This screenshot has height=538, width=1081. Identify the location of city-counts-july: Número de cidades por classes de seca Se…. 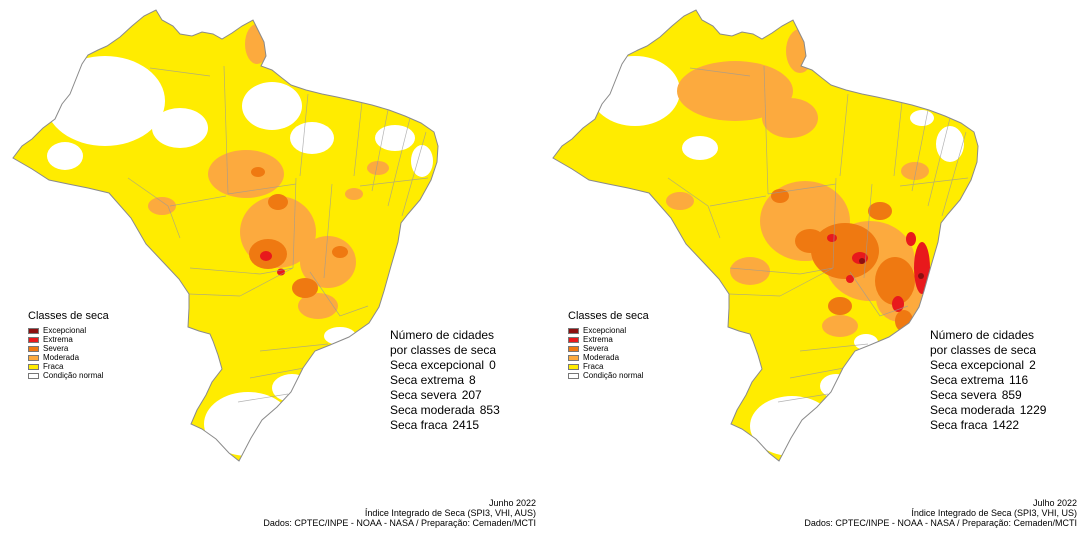
(988, 380).